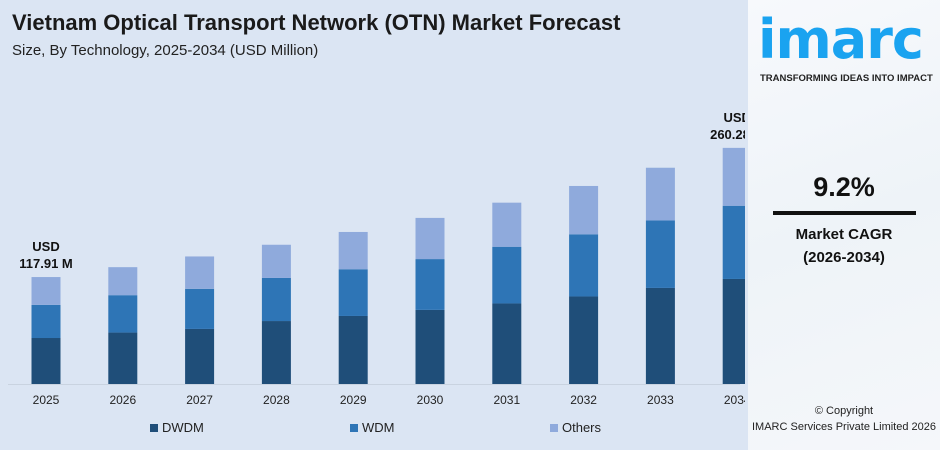  I want to click on legend-label: Others, so click(582, 427).